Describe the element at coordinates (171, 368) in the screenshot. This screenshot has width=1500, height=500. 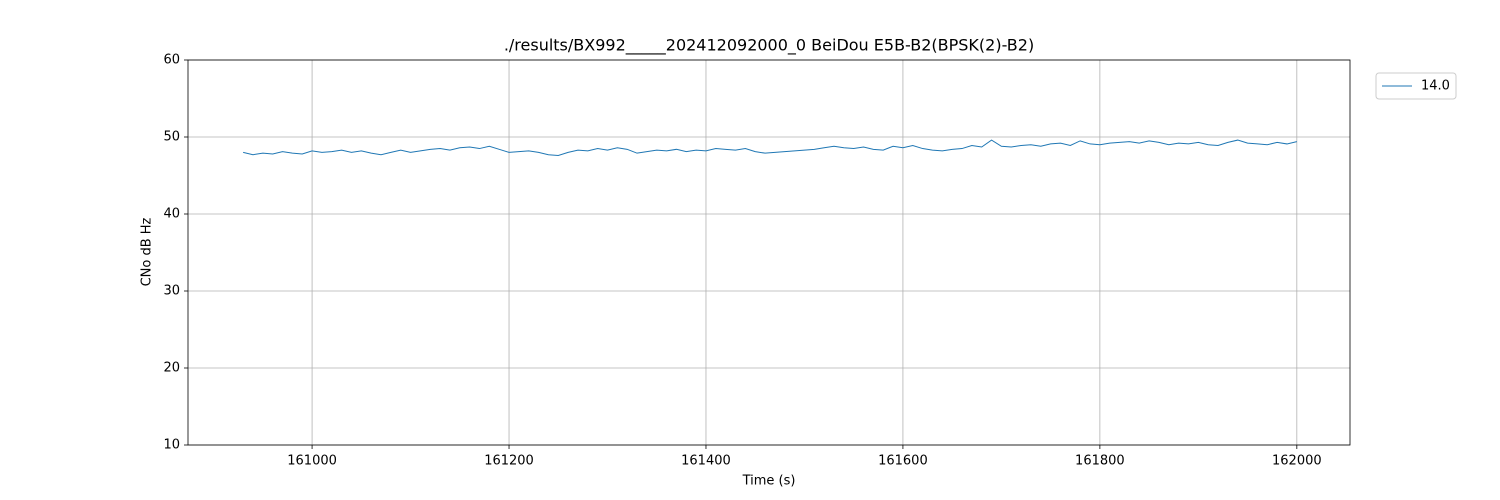
I see `y-tick-label: 20` at that location.